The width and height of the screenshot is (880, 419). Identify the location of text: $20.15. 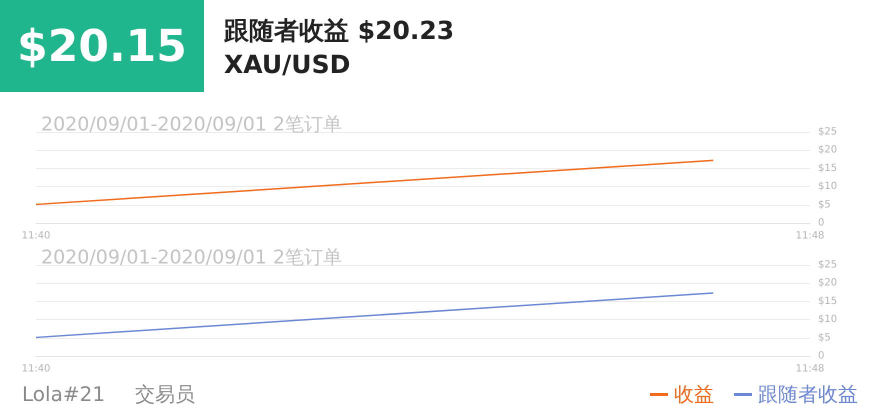
(102, 46).